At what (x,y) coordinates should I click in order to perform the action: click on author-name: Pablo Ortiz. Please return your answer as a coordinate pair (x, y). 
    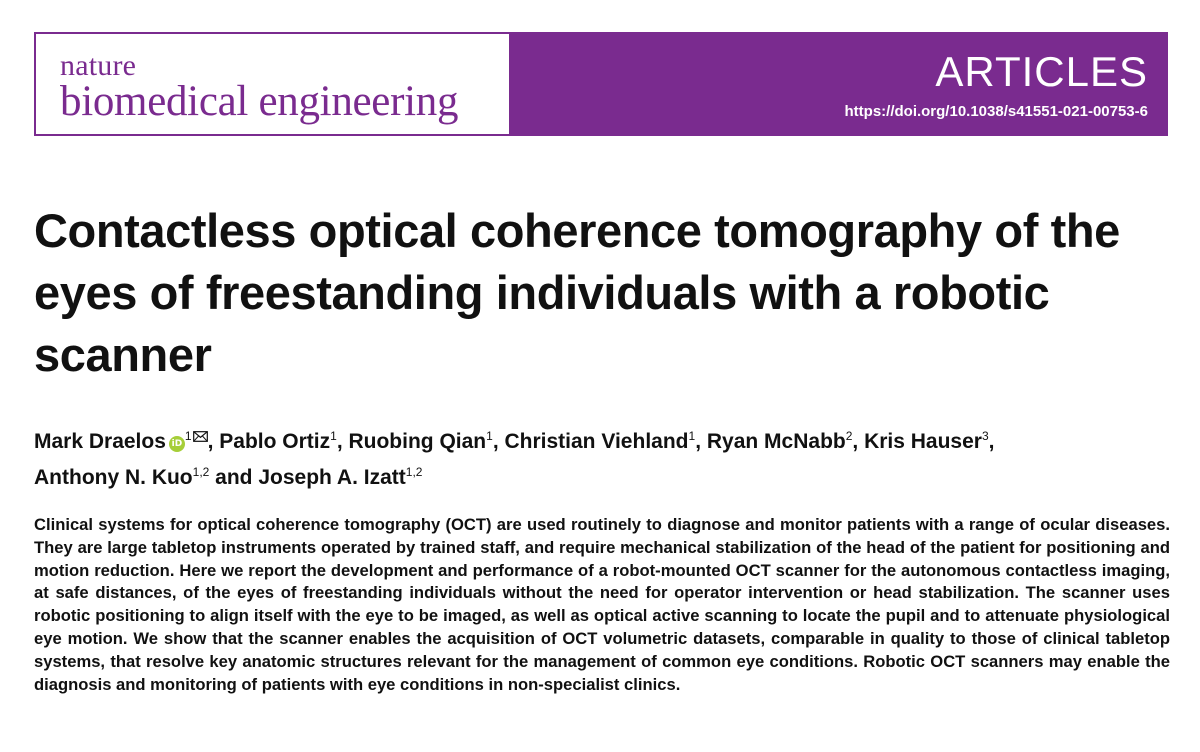
    Looking at the image, I should click on (275, 441).